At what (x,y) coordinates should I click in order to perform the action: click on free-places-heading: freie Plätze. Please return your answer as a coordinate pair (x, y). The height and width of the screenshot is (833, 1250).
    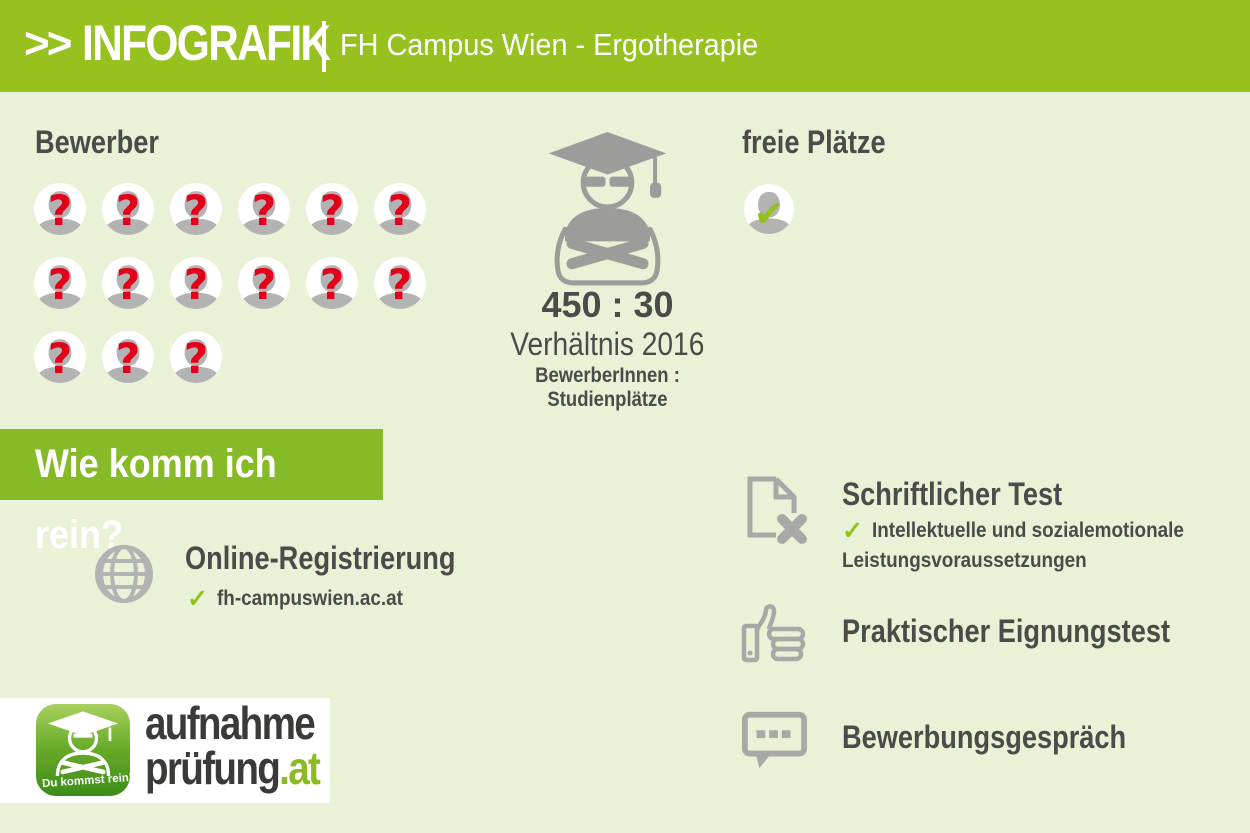
    Looking at the image, I should click on (814, 142).